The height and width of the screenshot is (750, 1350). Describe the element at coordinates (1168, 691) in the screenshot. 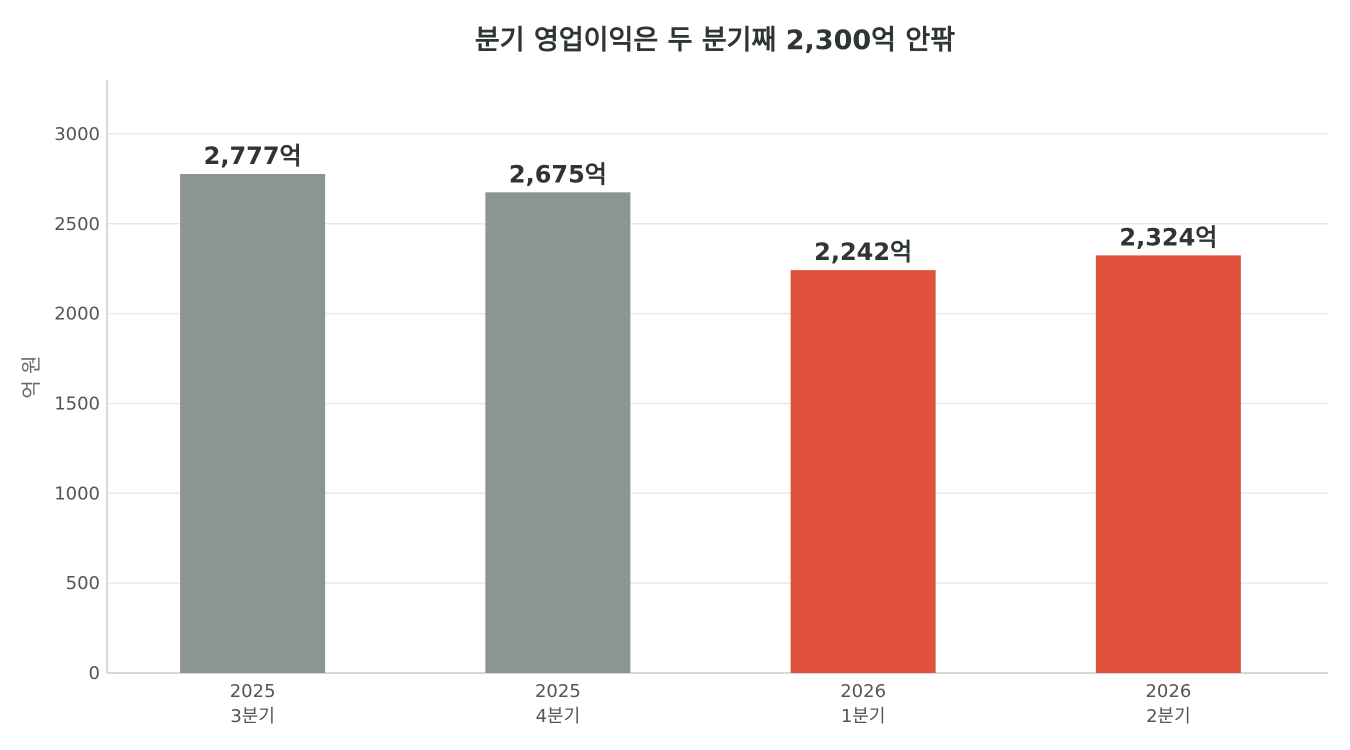

I see `x-tick-year-3: 2026` at that location.